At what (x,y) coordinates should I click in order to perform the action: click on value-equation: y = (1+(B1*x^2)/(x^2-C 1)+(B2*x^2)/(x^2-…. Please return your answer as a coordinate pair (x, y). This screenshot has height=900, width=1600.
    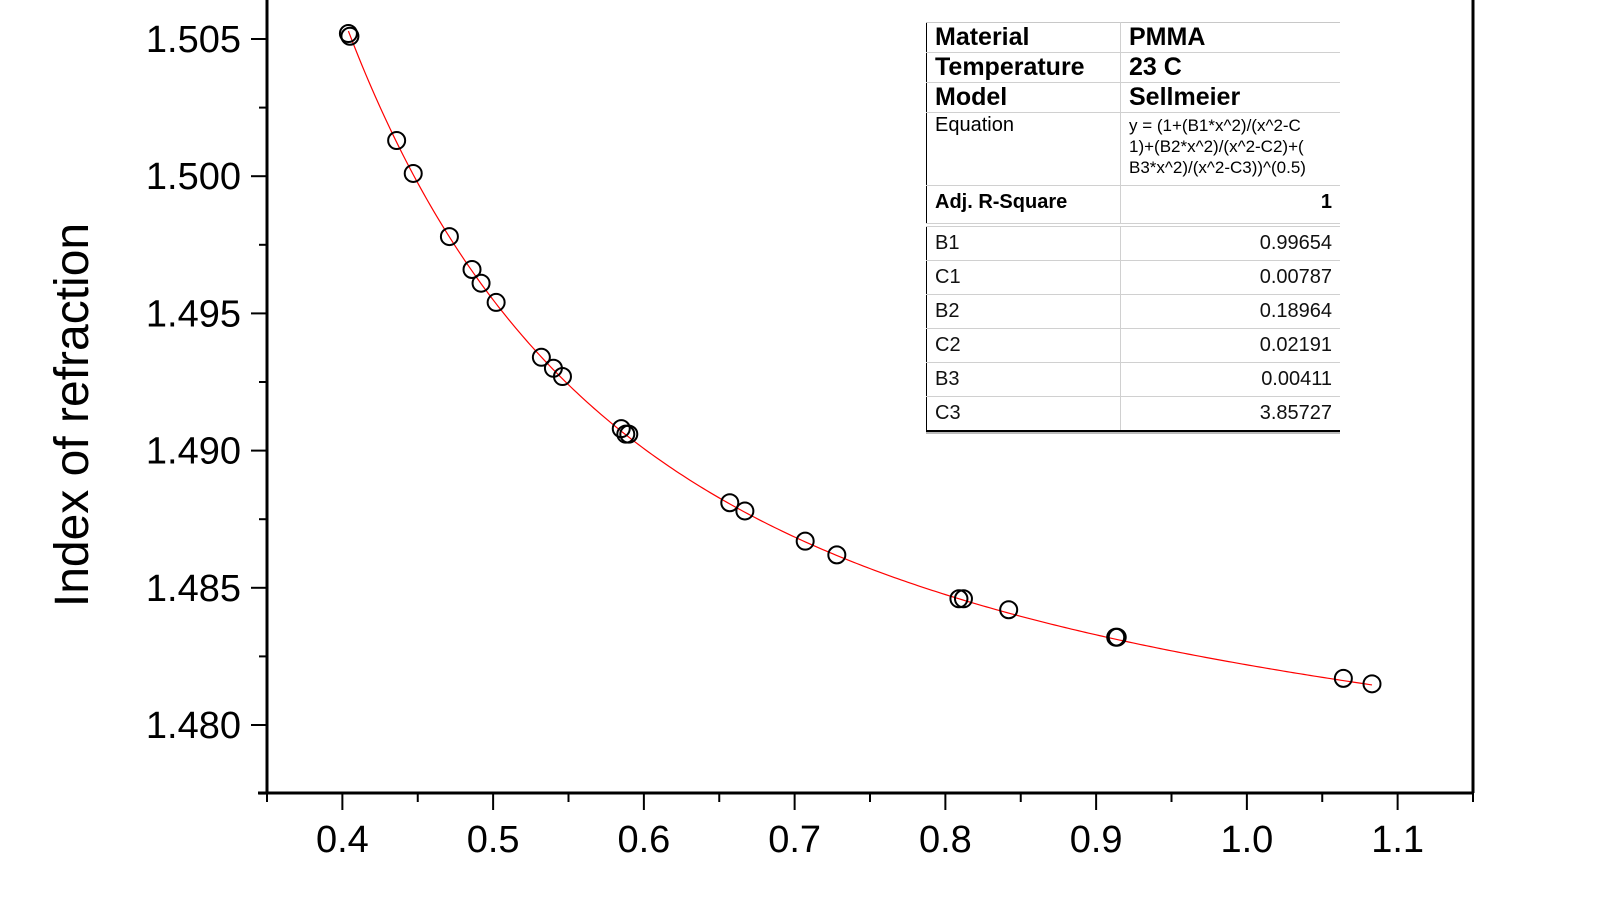
    Looking at the image, I should click on (1230, 149).